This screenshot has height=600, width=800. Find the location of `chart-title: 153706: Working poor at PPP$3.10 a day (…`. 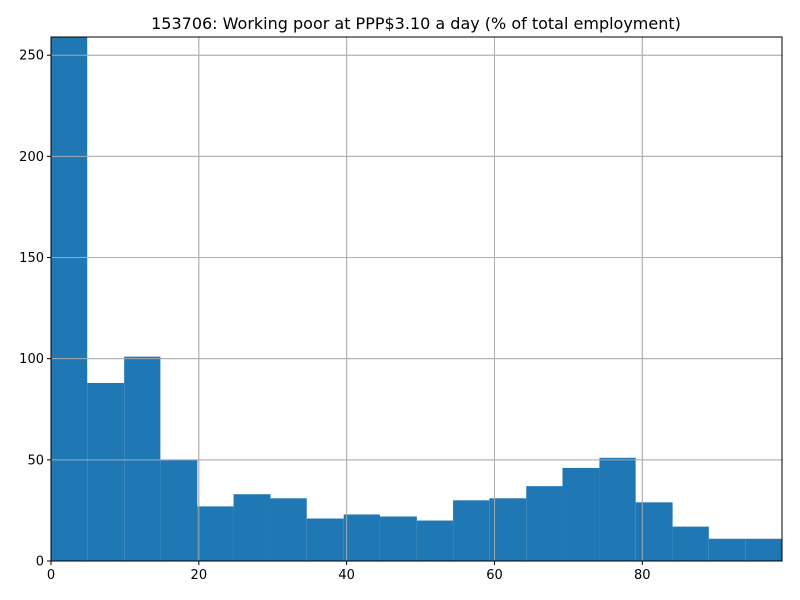

chart-title: 153706: Working poor at PPP$3.10 a day (… is located at coordinates (416, 23).